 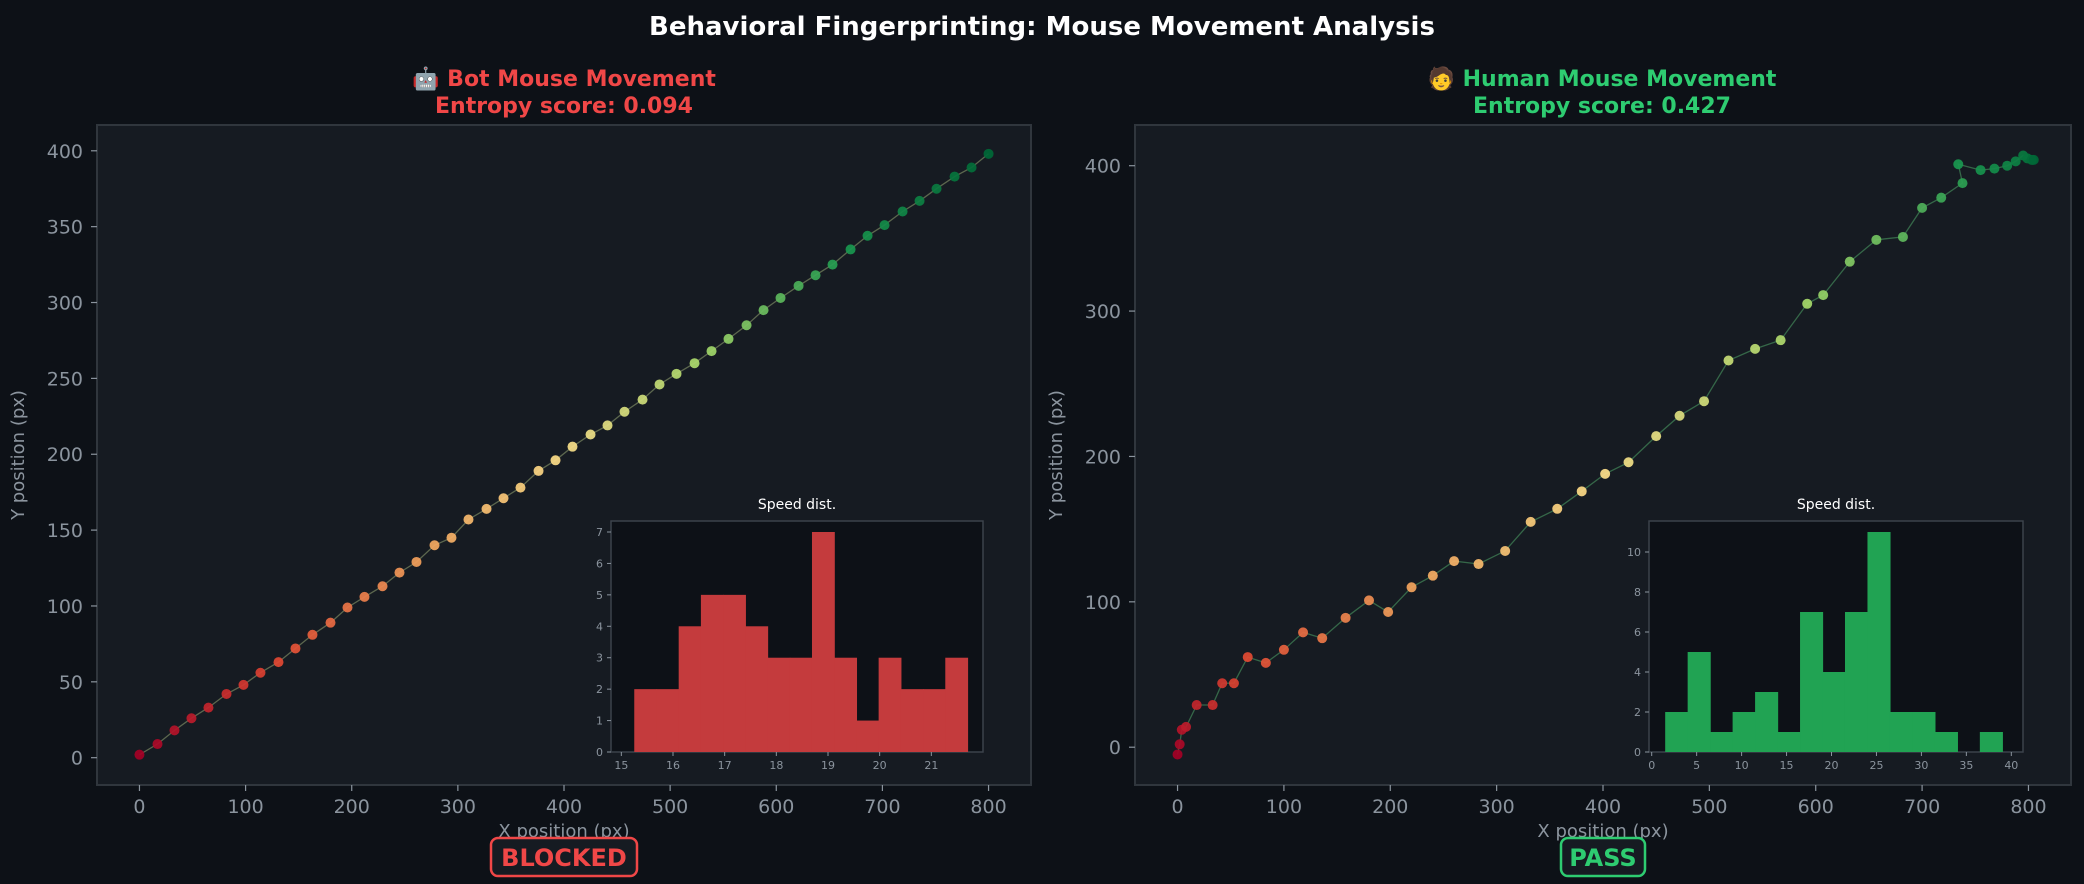 What do you see at coordinates (1836, 505) in the screenshot?
I see `human-inset-title: Speed dist.` at bounding box center [1836, 505].